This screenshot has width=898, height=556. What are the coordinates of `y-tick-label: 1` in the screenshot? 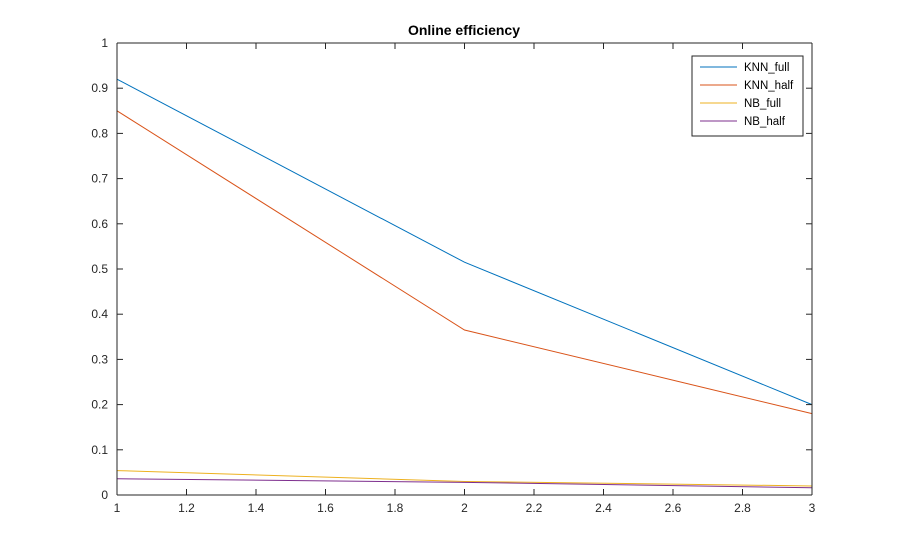 It's located at (104, 43).